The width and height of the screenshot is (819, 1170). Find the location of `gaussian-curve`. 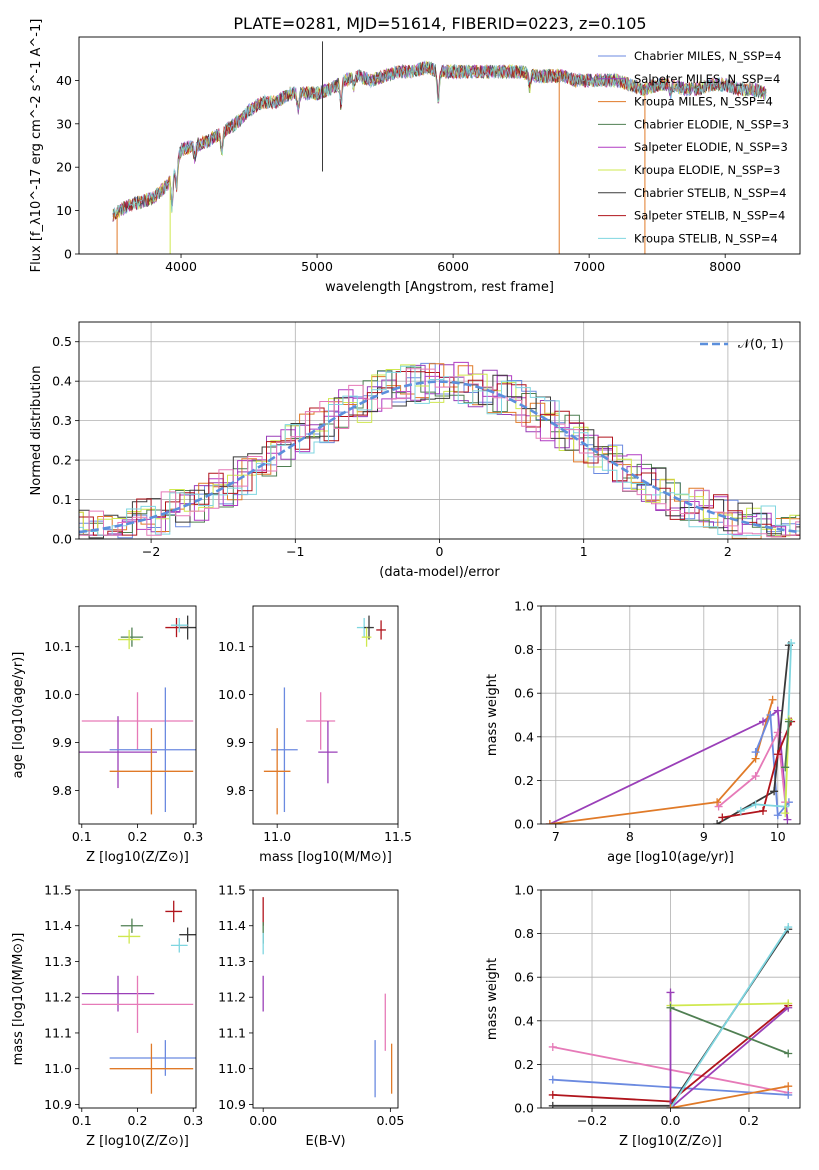

gaussian-curve is located at coordinates (439, 457).